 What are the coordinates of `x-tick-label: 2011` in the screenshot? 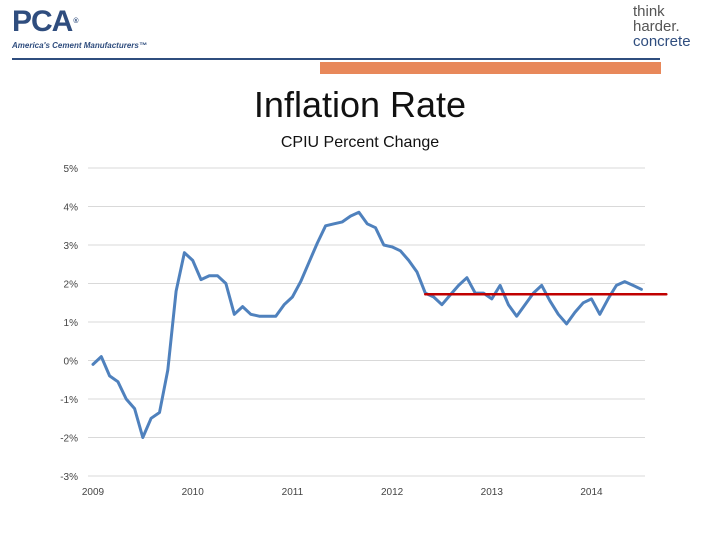 It's located at (293, 492).